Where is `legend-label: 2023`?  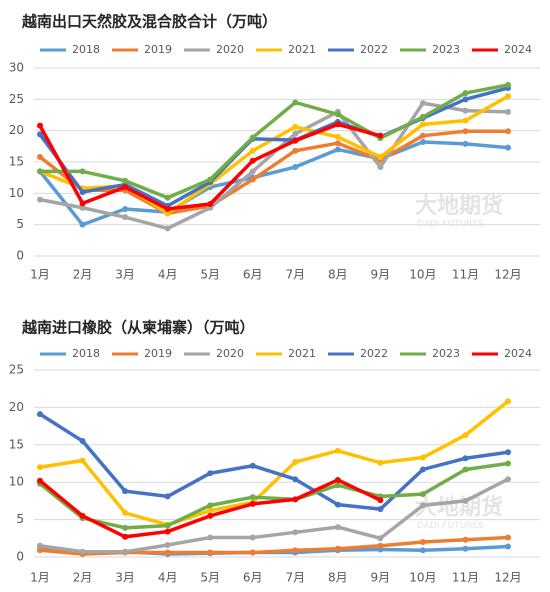 legend-label: 2023 is located at coordinates (446, 353).